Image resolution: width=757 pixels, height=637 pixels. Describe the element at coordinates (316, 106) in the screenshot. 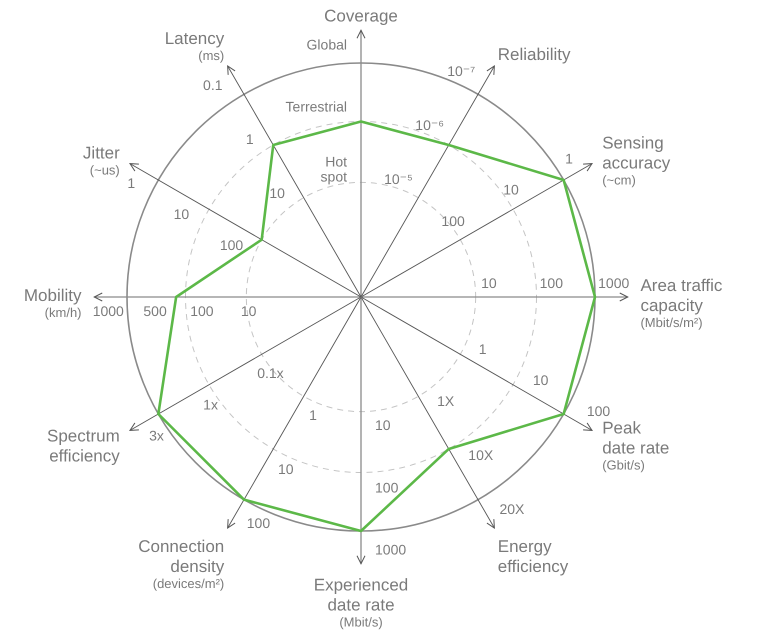

I see `text: Terrestrial` at that location.